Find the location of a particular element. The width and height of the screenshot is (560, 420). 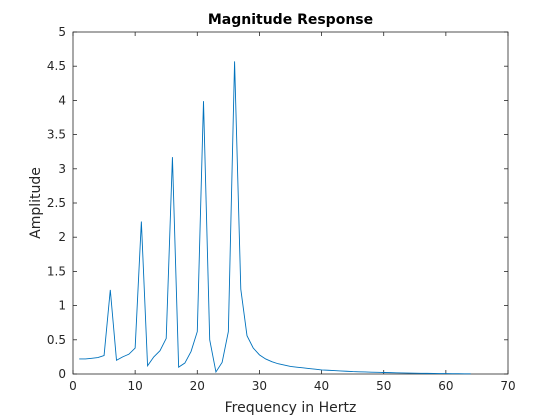

x-tick-label: 0 is located at coordinates (73, 386).